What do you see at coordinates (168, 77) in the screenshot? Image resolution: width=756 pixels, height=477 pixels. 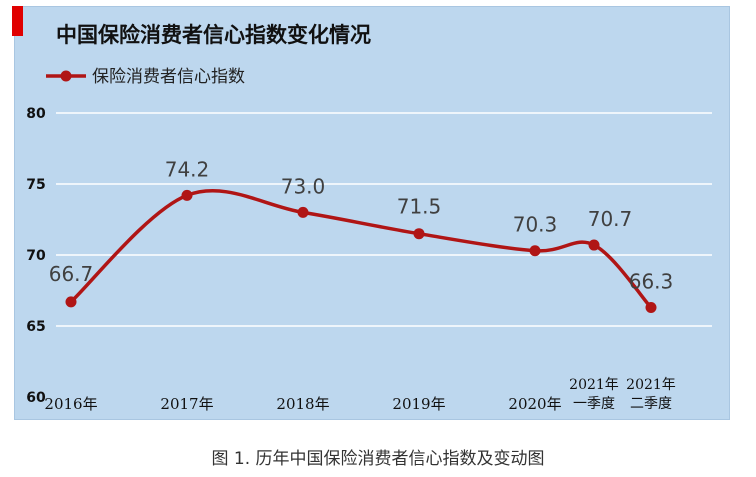 I see `legend-label: 保险消费者信心指数` at bounding box center [168, 77].